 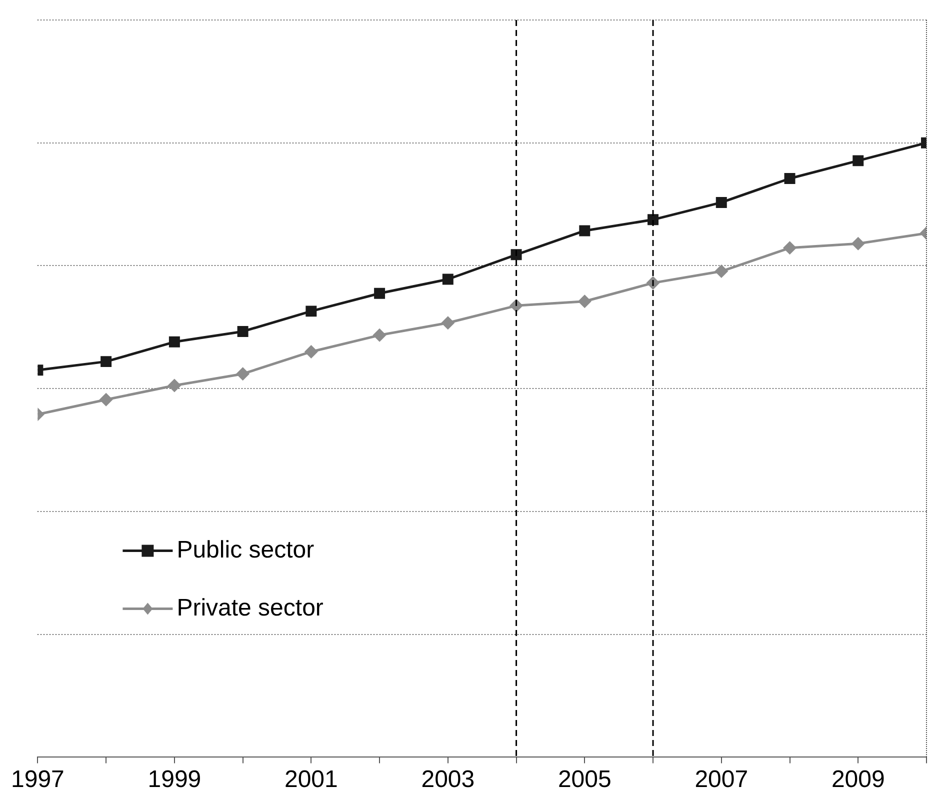 I want to click on legend-label: Private sector, so click(x=250, y=608).